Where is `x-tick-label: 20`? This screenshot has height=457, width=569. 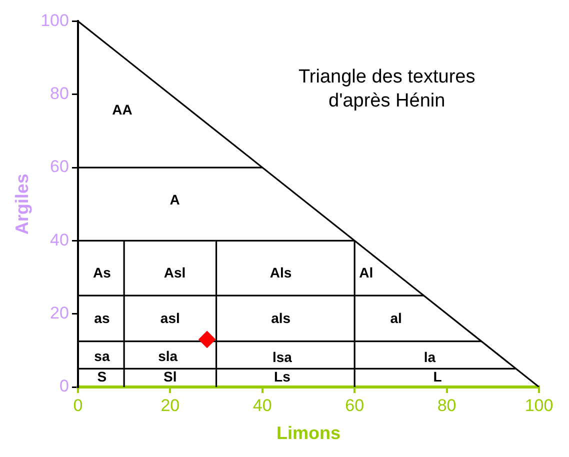
x-tick-label: 20 is located at coordinates (170, 405).